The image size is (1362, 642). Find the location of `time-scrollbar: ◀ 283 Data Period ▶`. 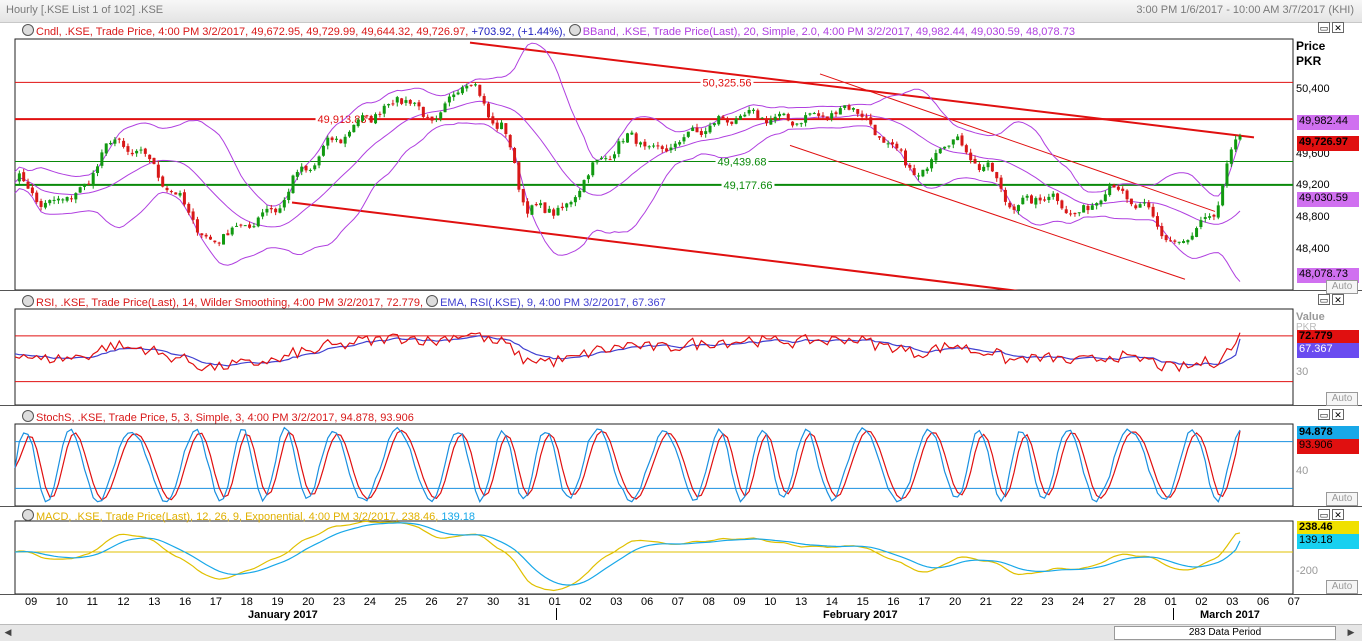

time-scrollbar: ◀ 283 Data Period ▶ is located at coordinates (681, 632).